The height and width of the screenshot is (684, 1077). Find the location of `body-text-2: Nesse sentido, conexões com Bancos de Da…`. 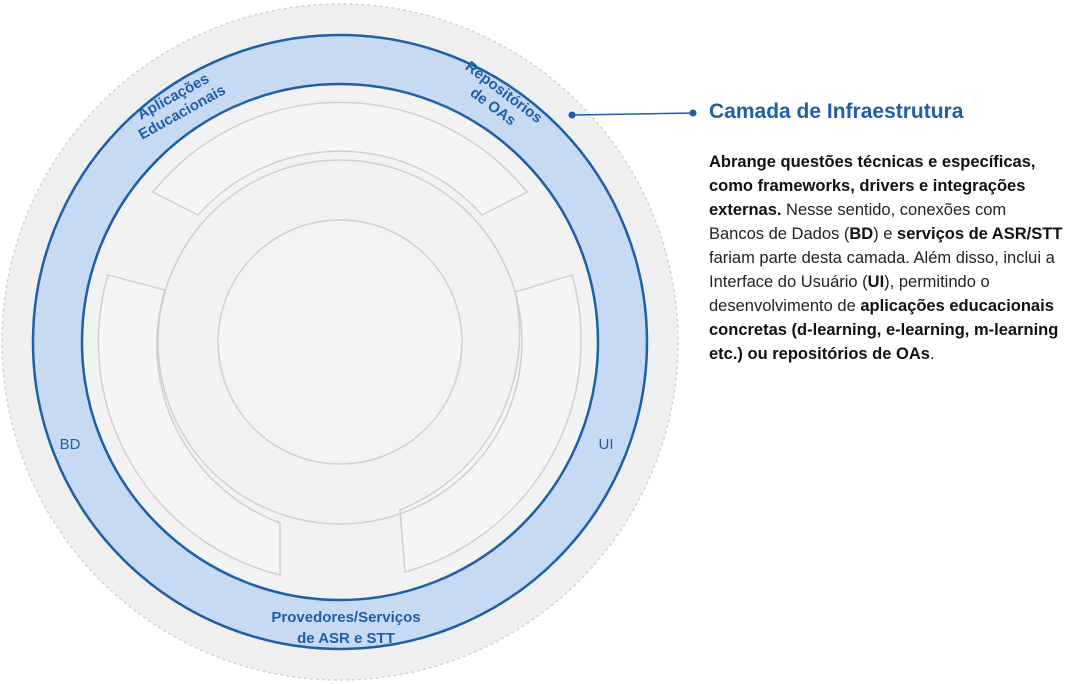

body-text-2: Nesse sentido, conexões com Bancos de Da… is located at coordinates (858, 222).